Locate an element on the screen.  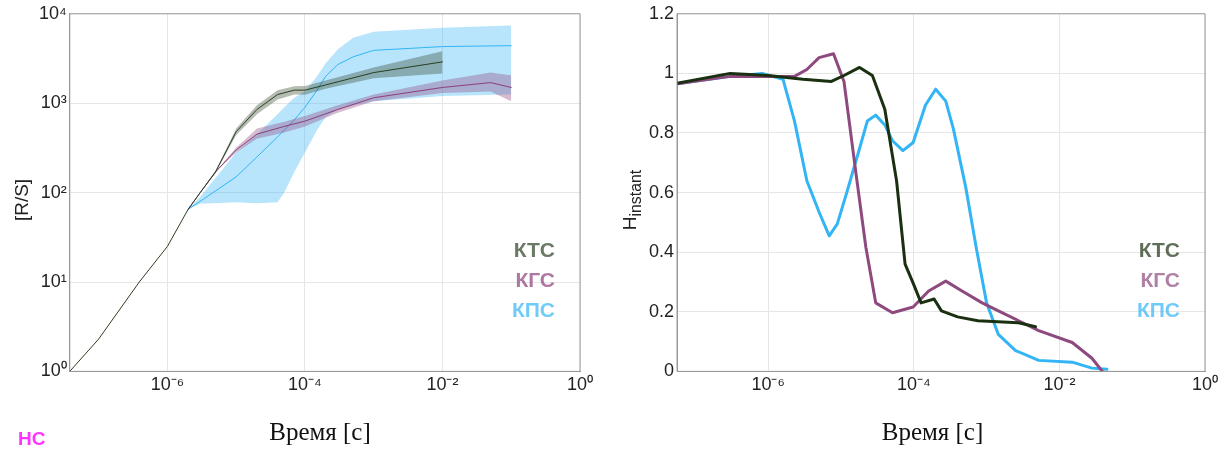
y-tick-label: 10⁰ is located at coordinates (53, 370).